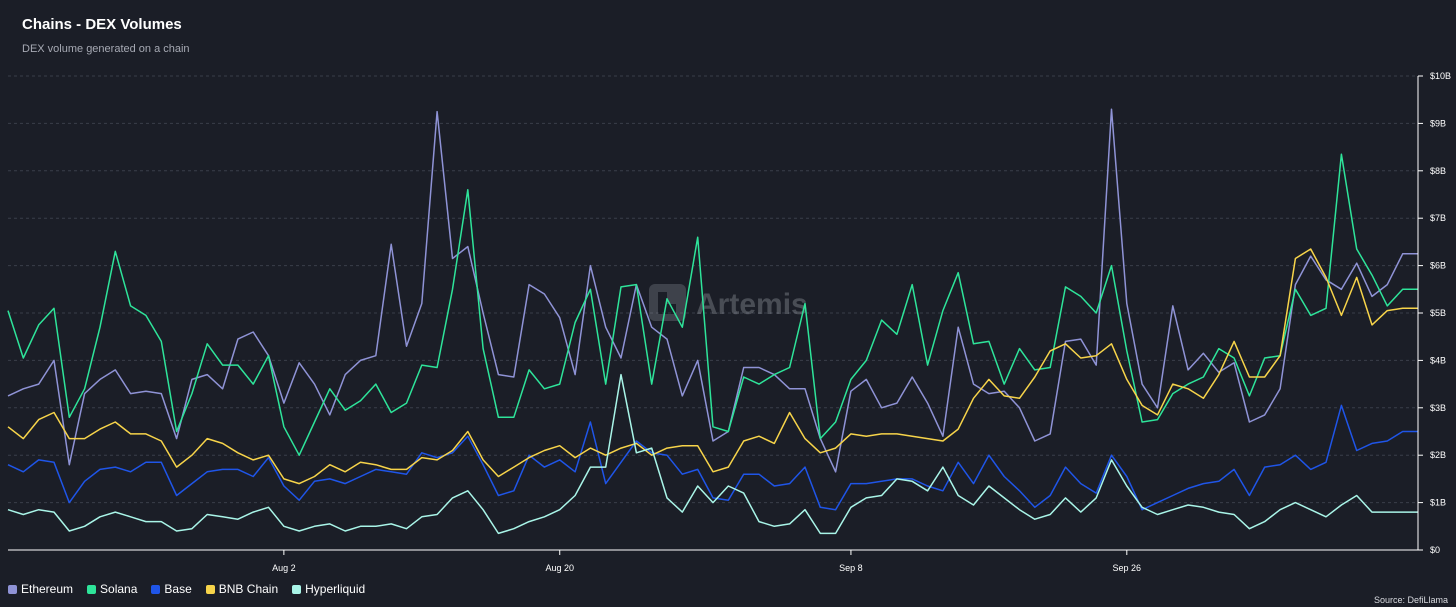 This screenshot has width=1456, height=607. What do you see at coordinates (1440, 76) in the screenshot?
I see `y-tick-label: $10B` at bounding box center [1440, 76].